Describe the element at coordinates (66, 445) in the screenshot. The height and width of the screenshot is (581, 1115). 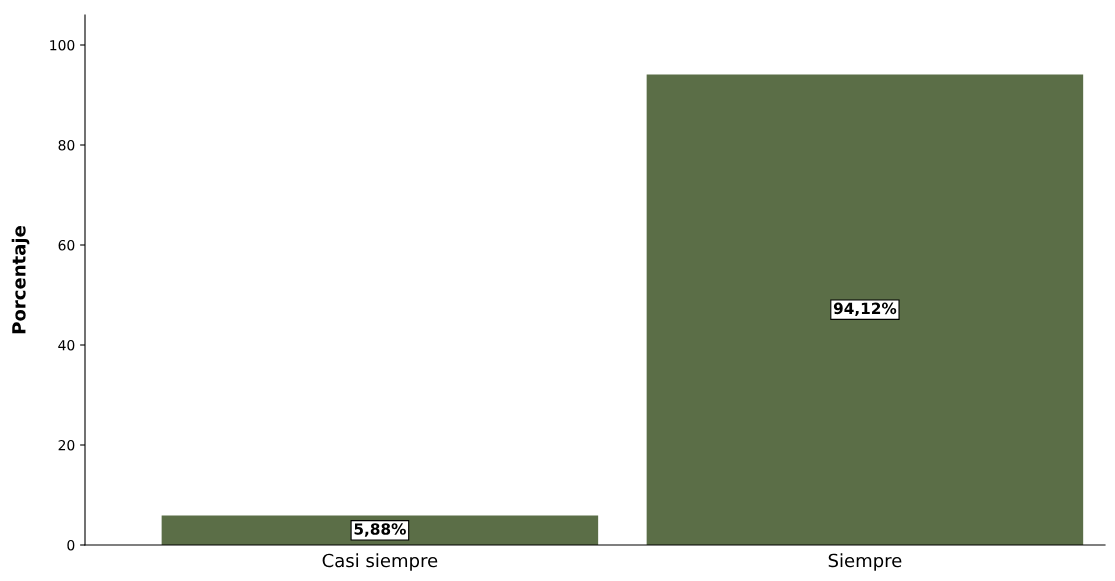
I see `y-tick-label: 20` at that location.